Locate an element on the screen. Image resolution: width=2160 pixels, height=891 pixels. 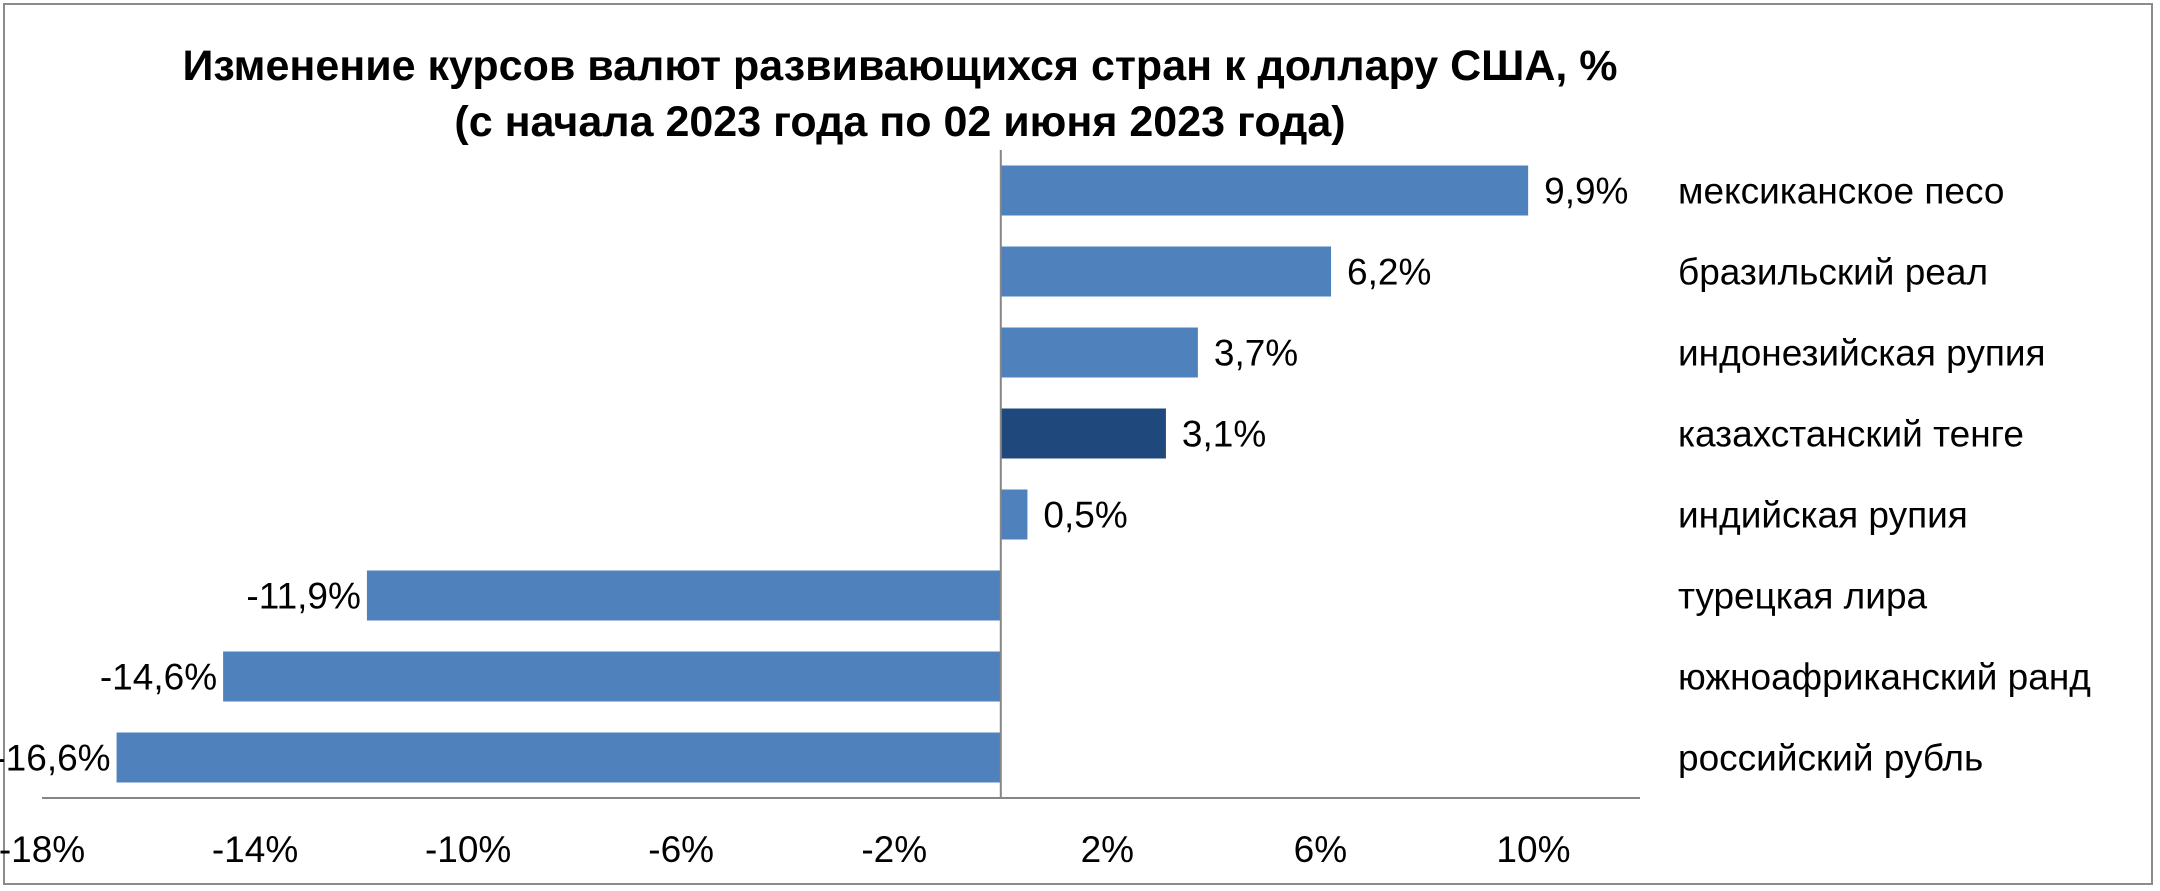
x-tick-label: 2% is located at coordinates (1107, 849).